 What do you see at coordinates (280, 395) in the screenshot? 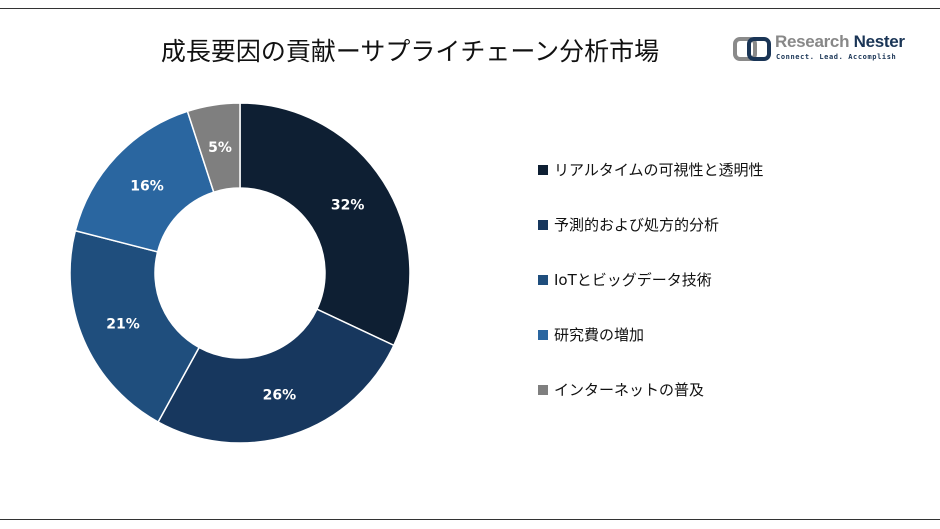
I see `slice-label: 26%` at bounding box center [280, 395].